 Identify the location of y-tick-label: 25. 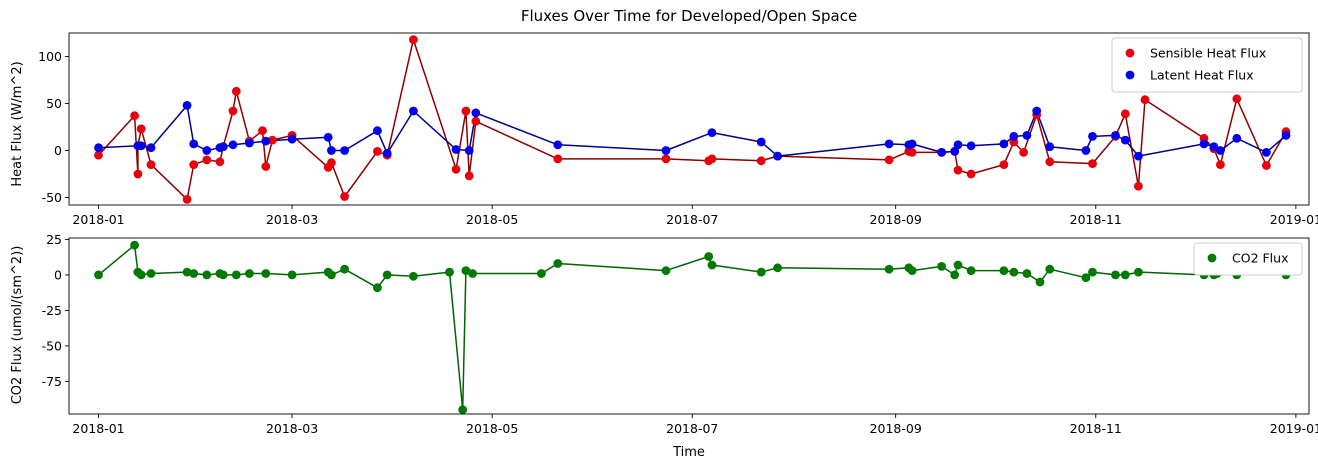
(54, 239).